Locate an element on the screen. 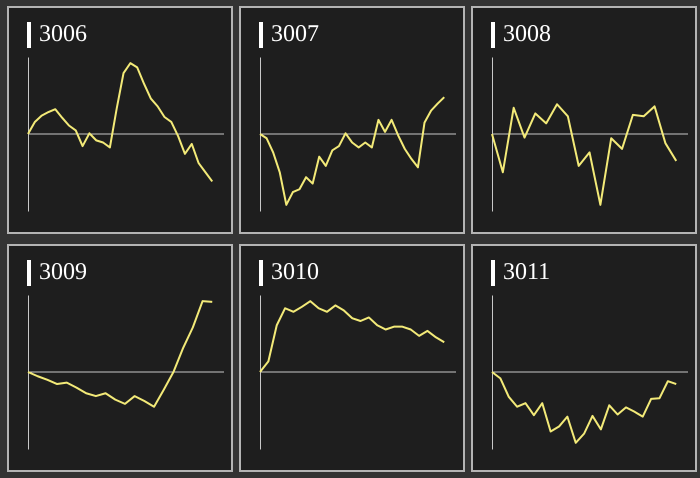 The width and height of the screenshot is (700, 478). chart-title: 3006 is located at coordinates (63, 34).